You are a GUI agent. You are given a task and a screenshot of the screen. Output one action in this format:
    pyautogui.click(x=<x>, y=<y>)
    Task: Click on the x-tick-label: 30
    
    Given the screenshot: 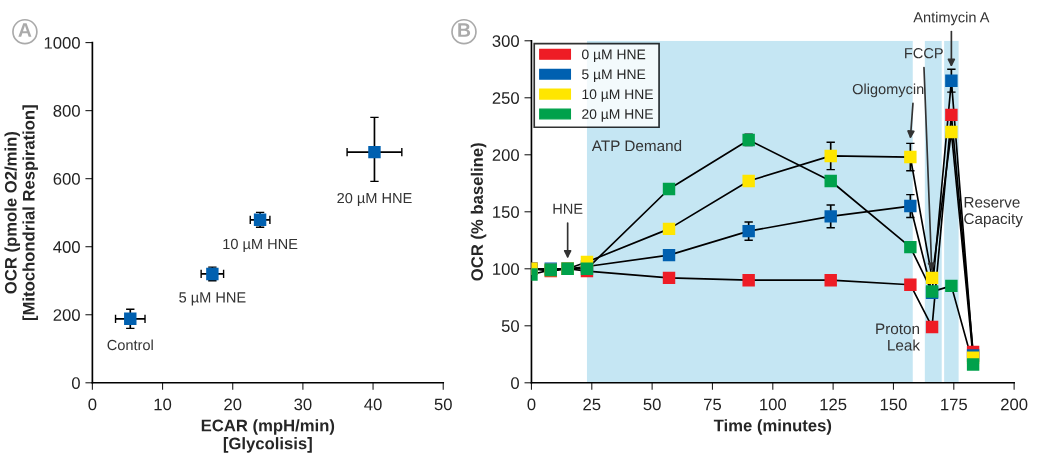 What is the action you would take?
    pyautogui.click(x=303, y=404)
    